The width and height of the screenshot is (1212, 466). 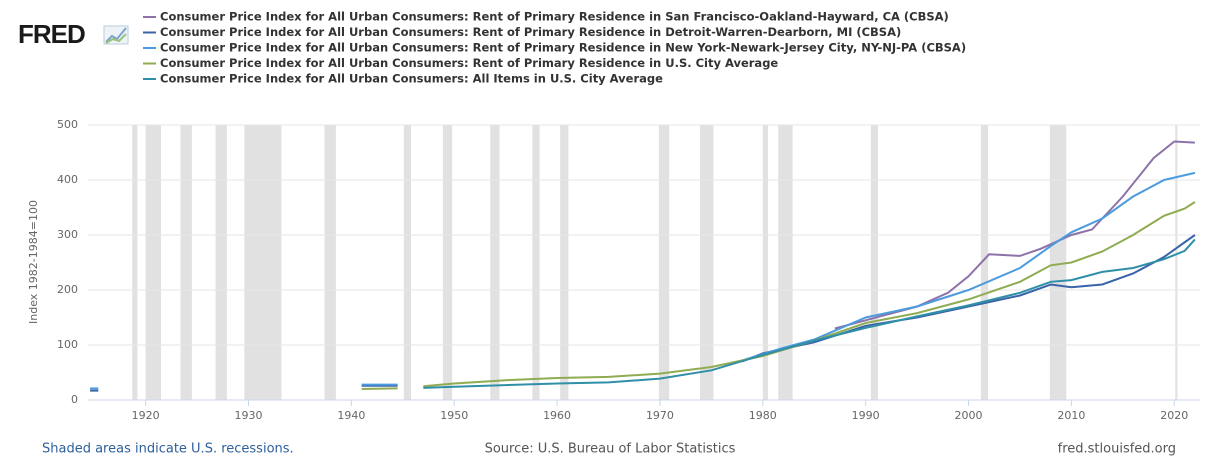 I want to click on y-tick-label: 0, so click(x=74, y=399).